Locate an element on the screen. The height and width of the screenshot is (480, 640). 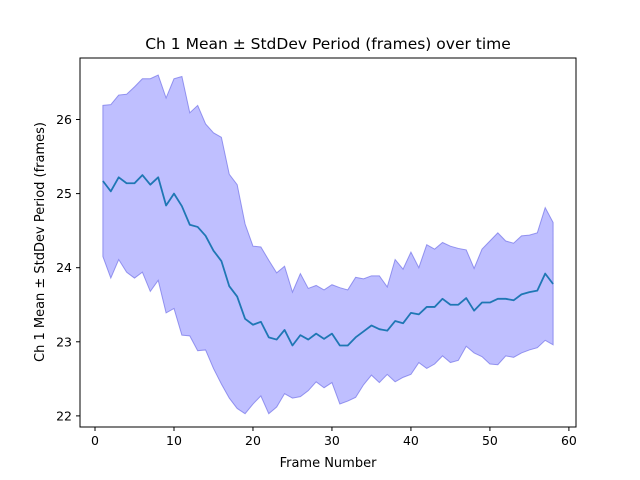
x-tick-label: 0 is located at coordinates (95, 440).